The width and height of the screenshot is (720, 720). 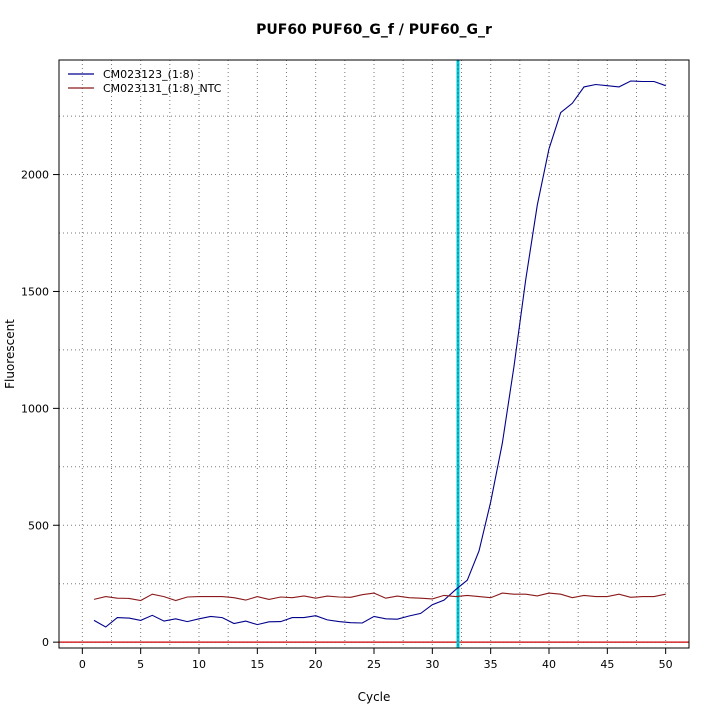 I want to click on x-tick-label: 45, so click(x=607, y=664).